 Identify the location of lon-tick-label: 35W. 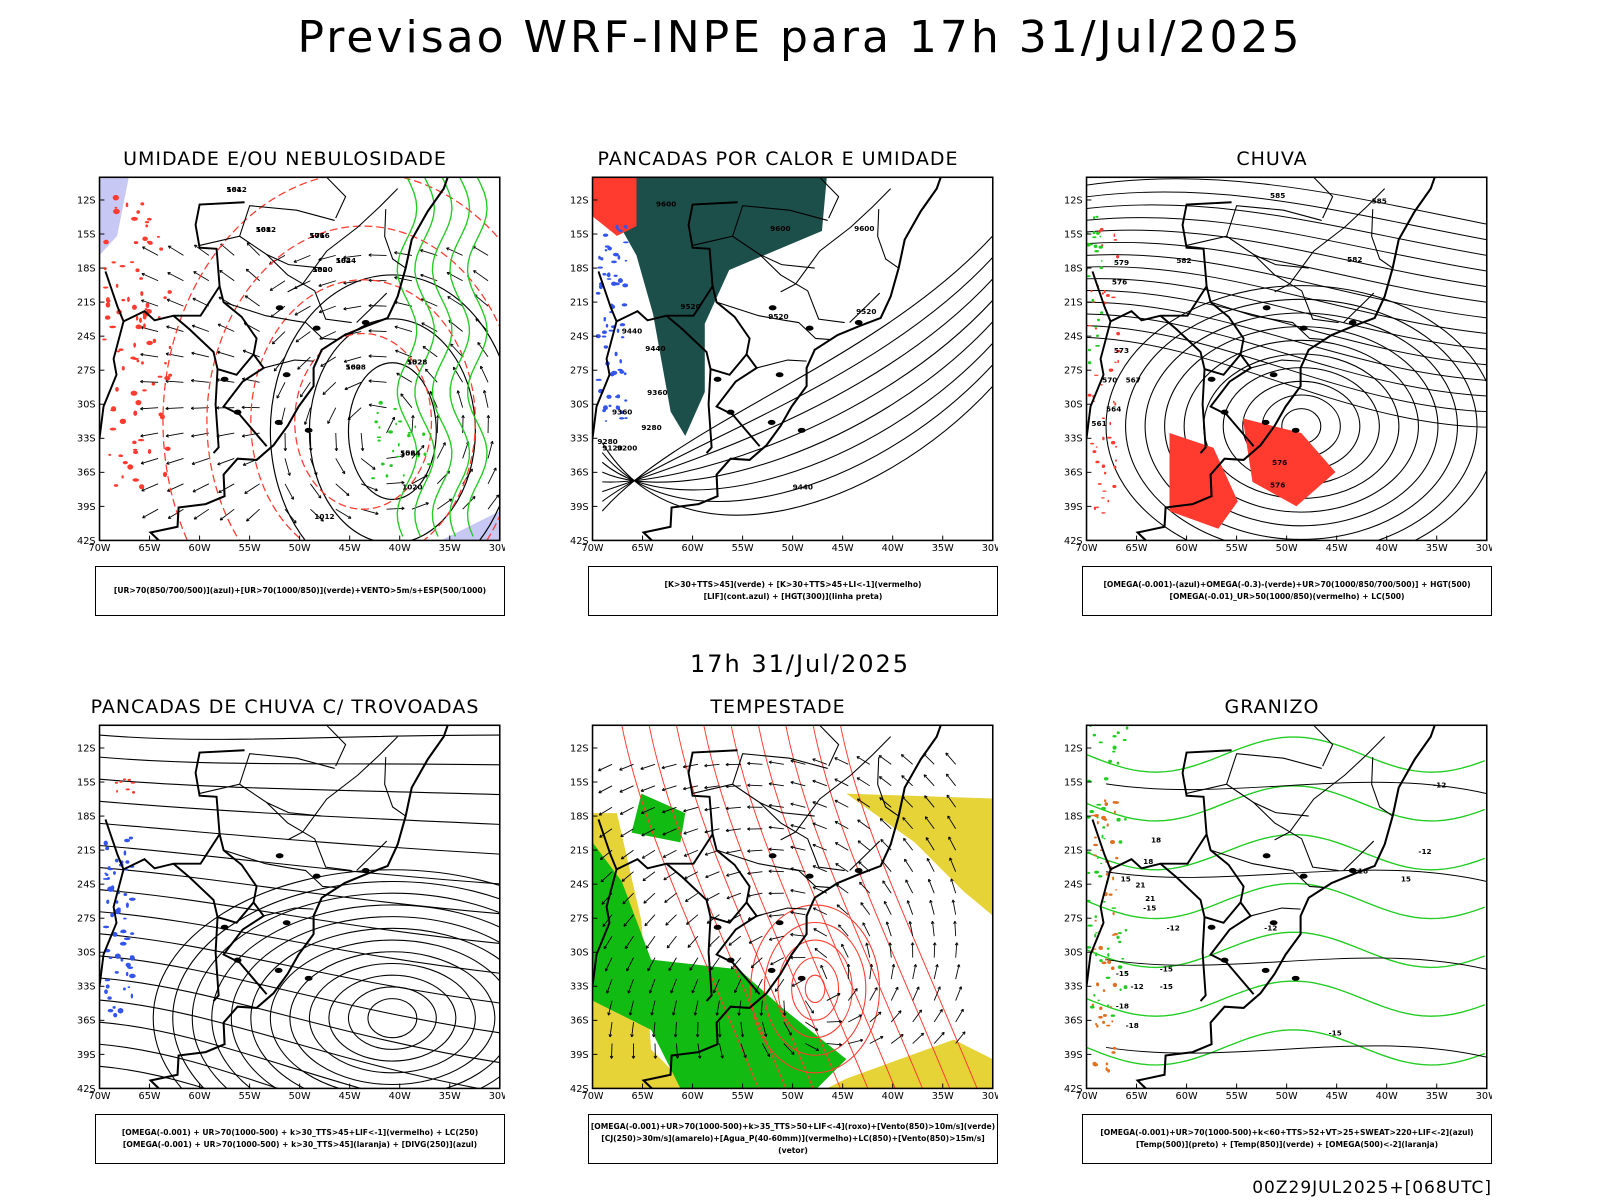
(943, 548).